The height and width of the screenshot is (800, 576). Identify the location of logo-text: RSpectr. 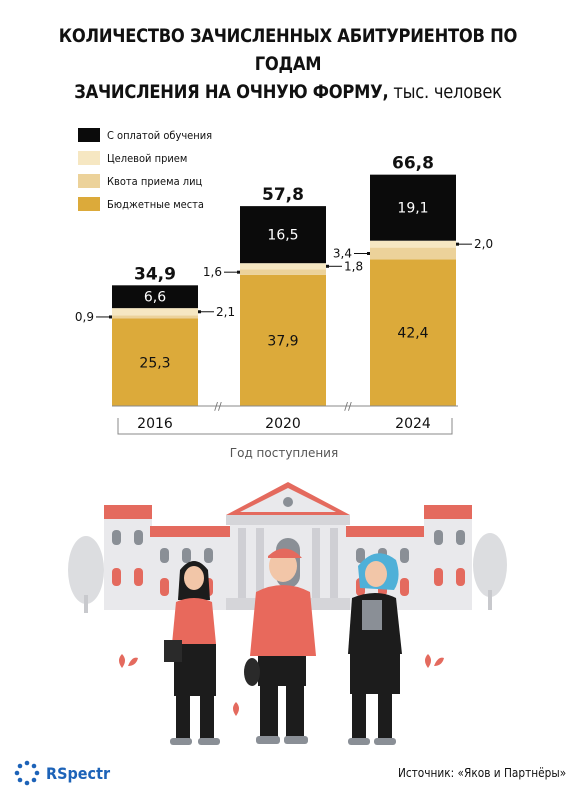
(78, 773).